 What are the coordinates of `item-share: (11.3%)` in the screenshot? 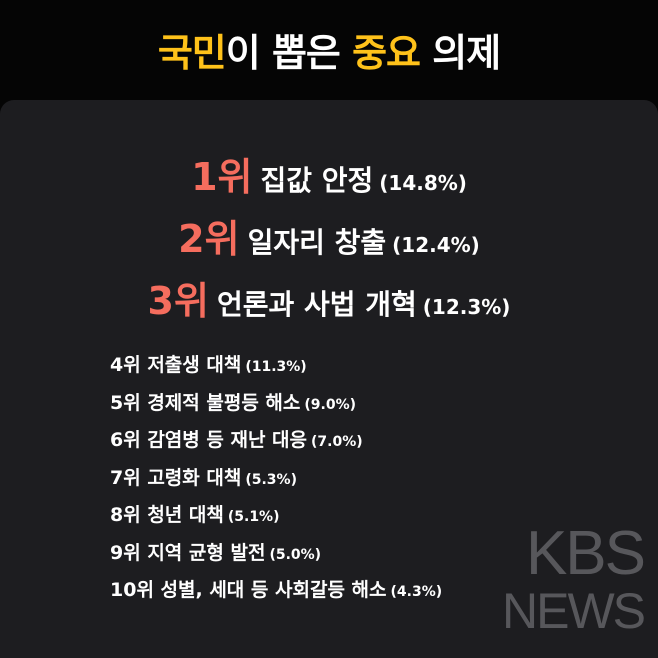 It's located at (276, 367).